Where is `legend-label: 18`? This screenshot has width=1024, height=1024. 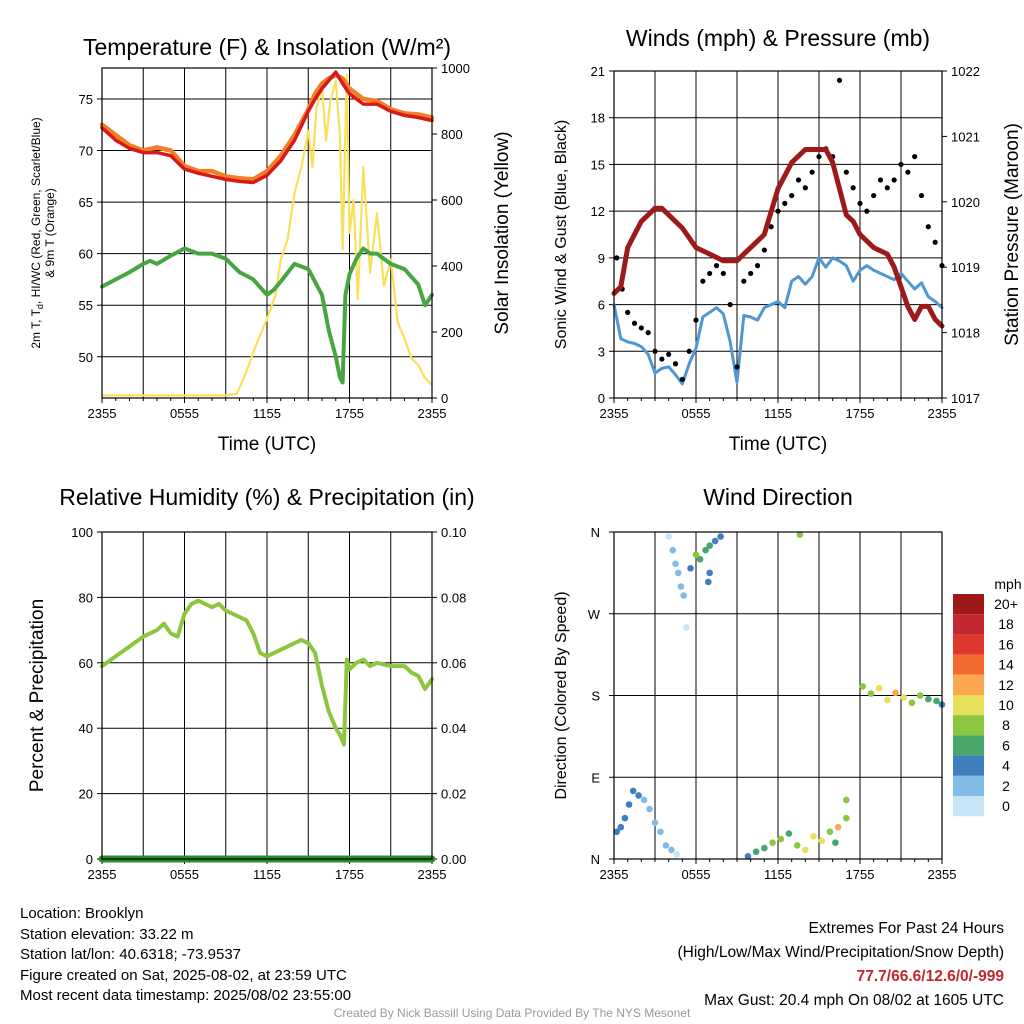
legend-label: 18 is located at coordinates (1006, 624).